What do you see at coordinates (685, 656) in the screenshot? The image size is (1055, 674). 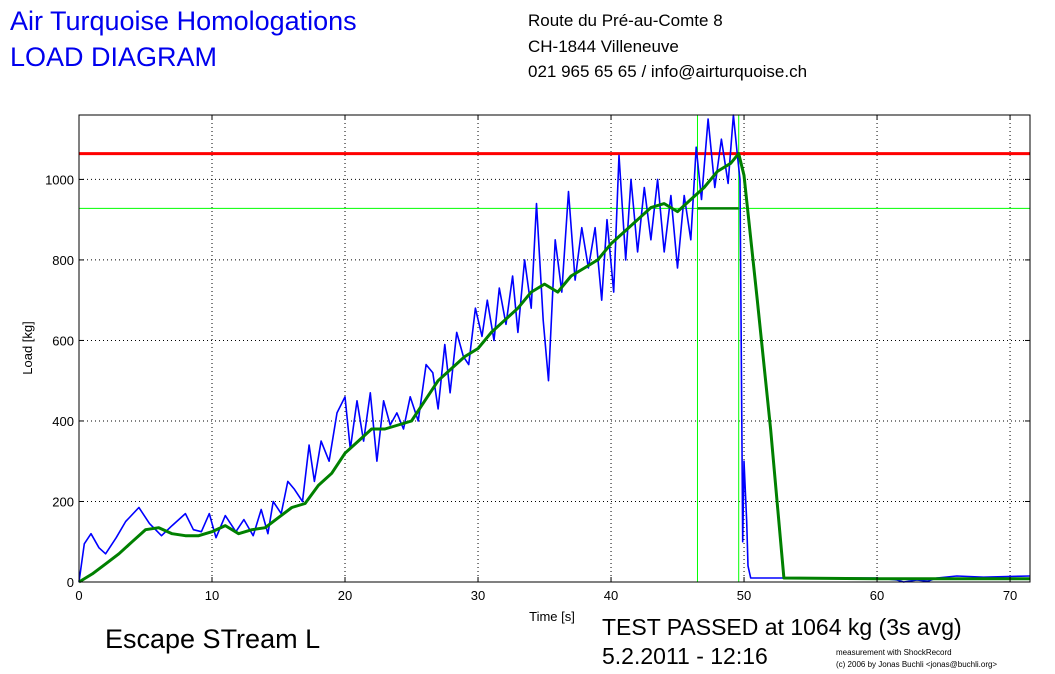 I see `test-datetime: 5.2.2011 - 12:16` at bounding box center [685, 656].